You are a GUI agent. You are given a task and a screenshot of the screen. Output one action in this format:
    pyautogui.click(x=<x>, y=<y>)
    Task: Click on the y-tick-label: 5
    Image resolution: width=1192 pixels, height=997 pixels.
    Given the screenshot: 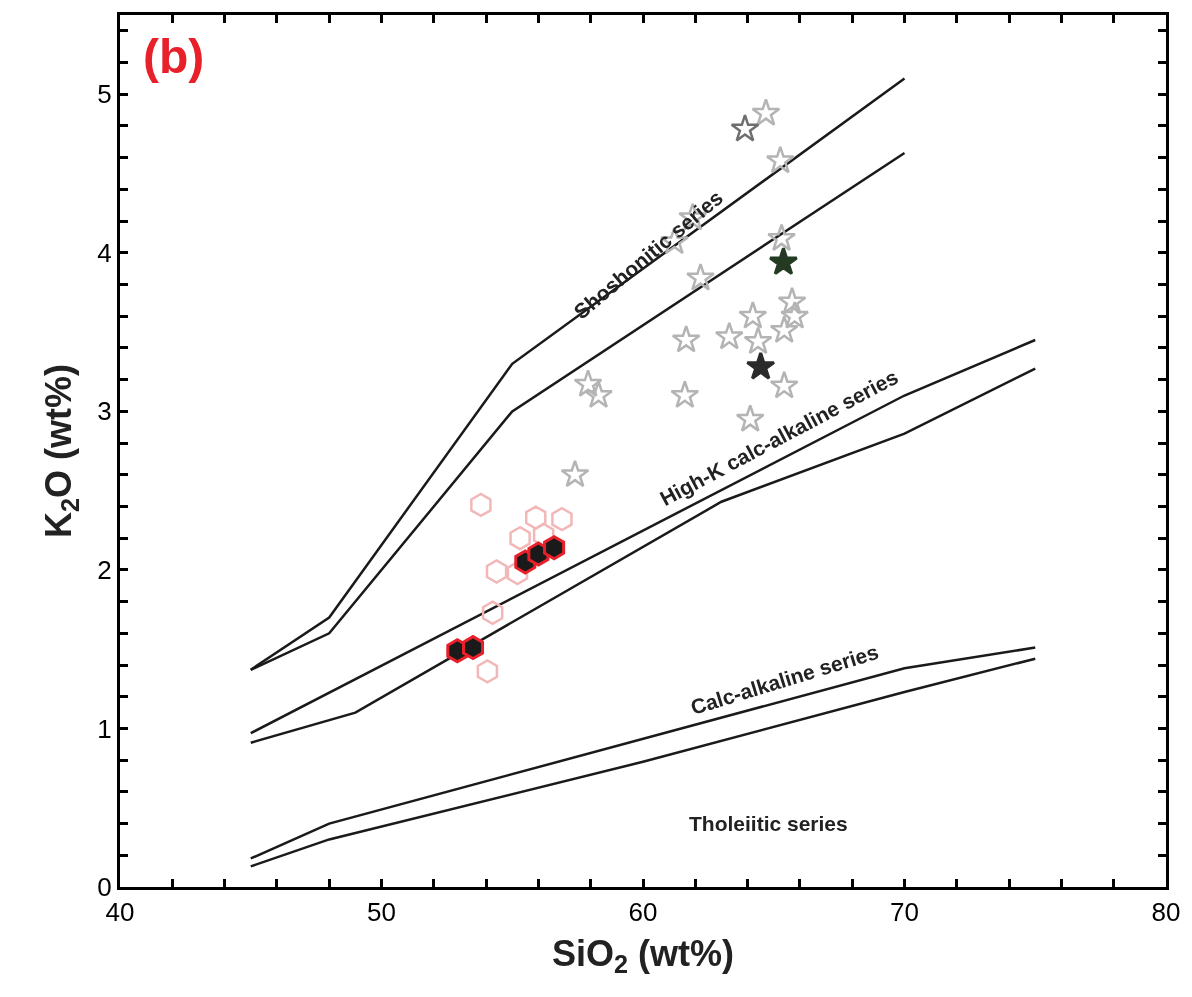 What is the action you would take?
    pyautogui.click(x=104, y=94)
    